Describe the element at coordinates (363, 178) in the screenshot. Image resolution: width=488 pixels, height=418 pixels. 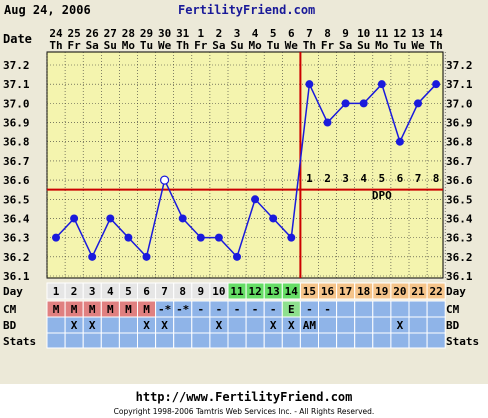
I see `dpo-number: 4` at that location.